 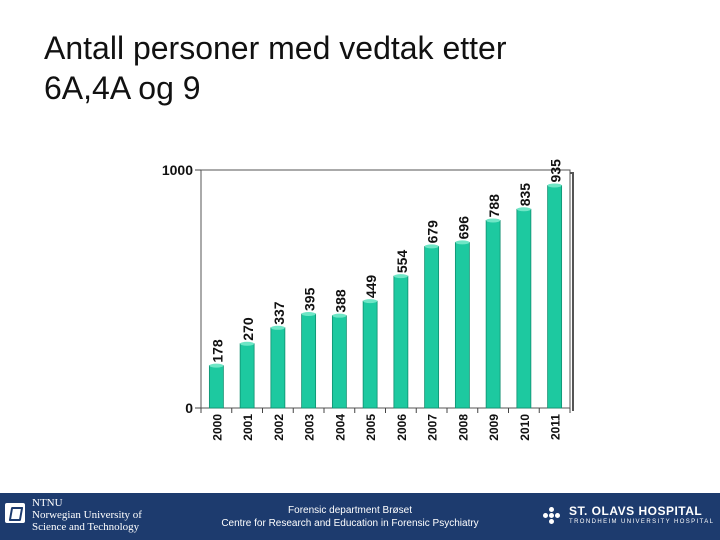 I want to click on hospital-subtitle: TRONDHEIM UNIVERSITY HOSPITAL, so click(x=642, y=522).